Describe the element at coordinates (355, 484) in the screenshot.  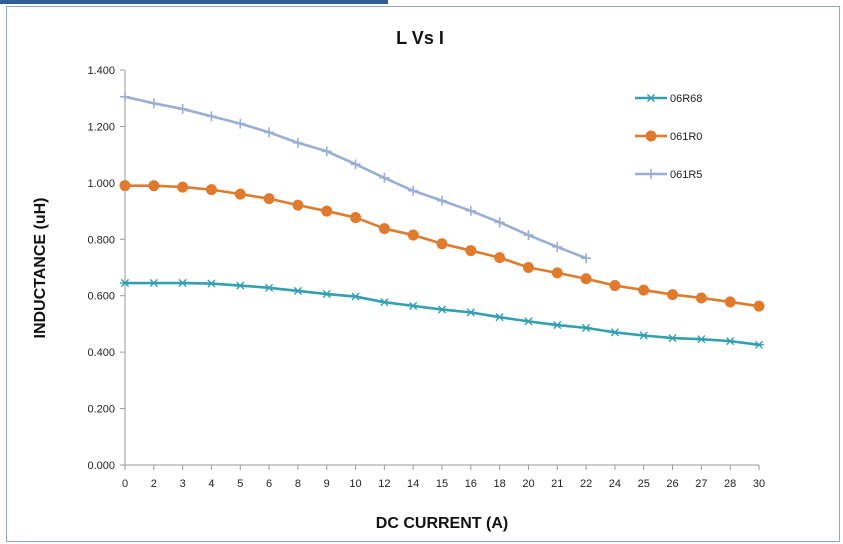
I see `x-tick-label: 10` at that location.